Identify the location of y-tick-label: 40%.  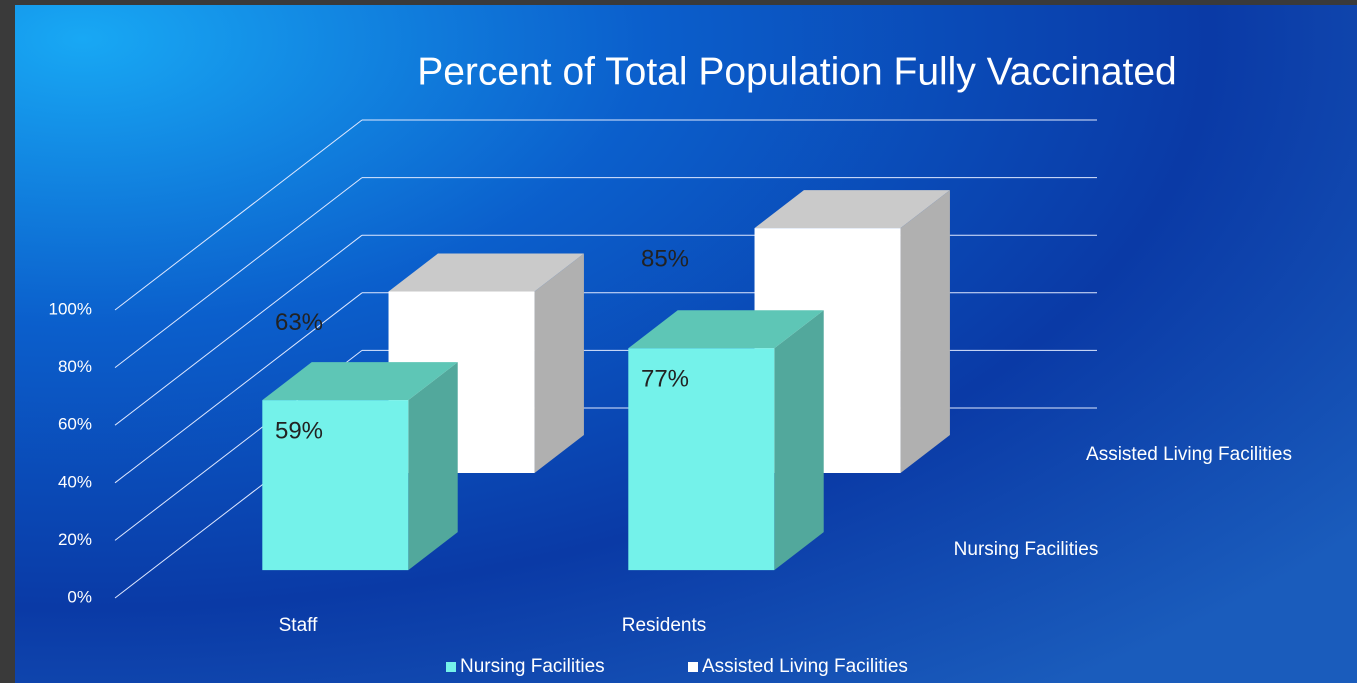
(75, 481).